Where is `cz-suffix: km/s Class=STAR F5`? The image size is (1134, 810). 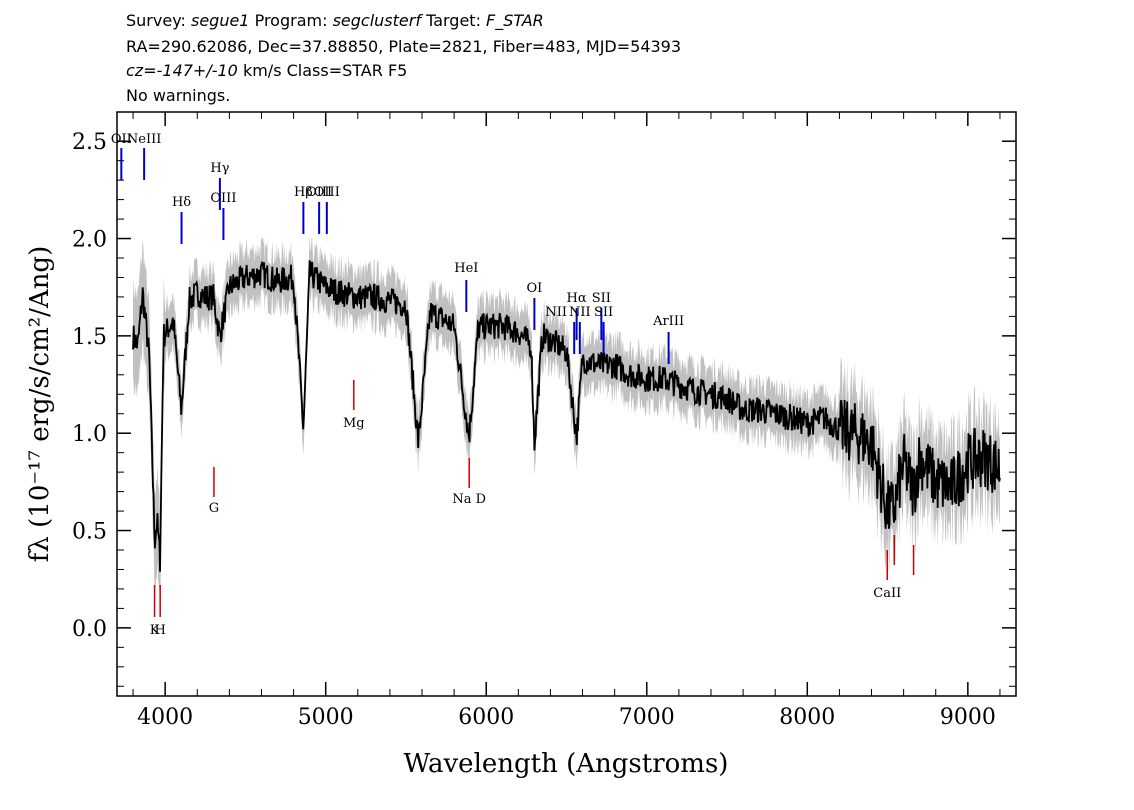
cz-suffix: km/s Class=STAR F5 is located at coordinates (322, 70).